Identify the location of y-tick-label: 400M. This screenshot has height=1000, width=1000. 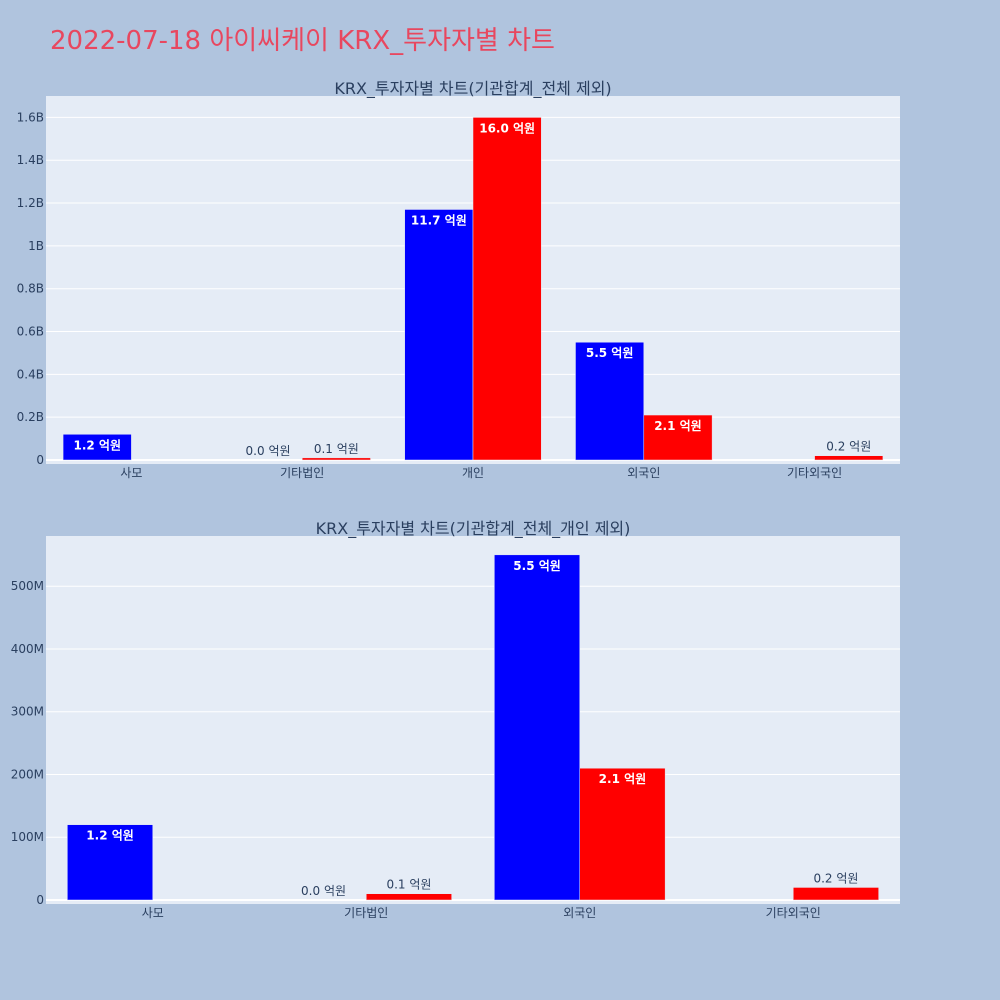
(27, 649).